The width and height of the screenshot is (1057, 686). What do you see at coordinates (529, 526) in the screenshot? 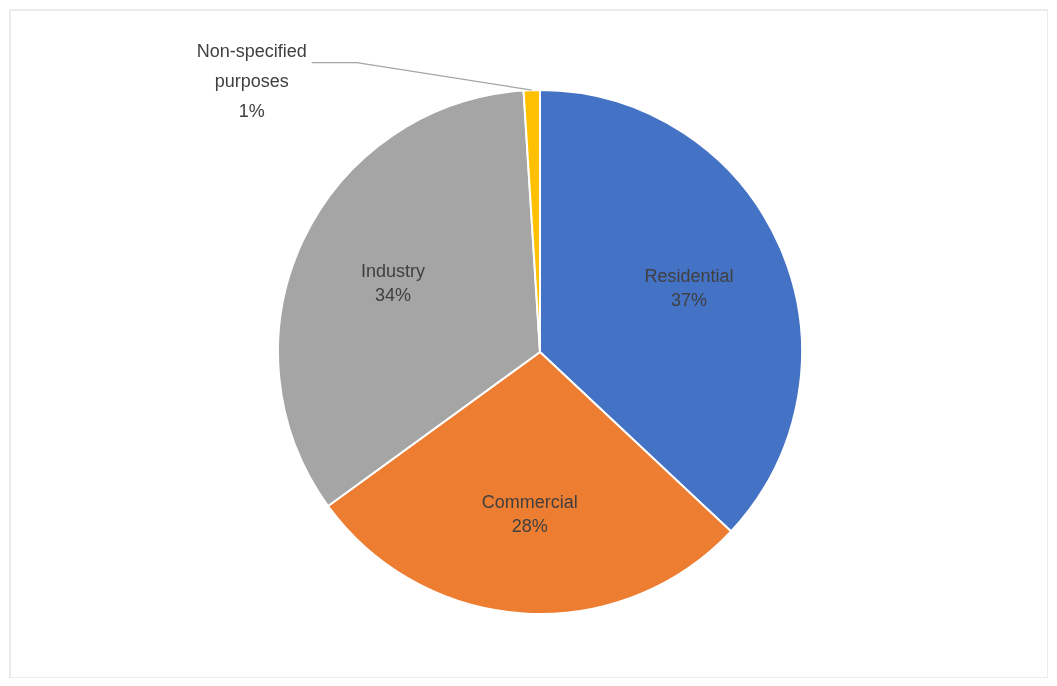
I see `data-label: 28%` at bounding box center [529, 526].